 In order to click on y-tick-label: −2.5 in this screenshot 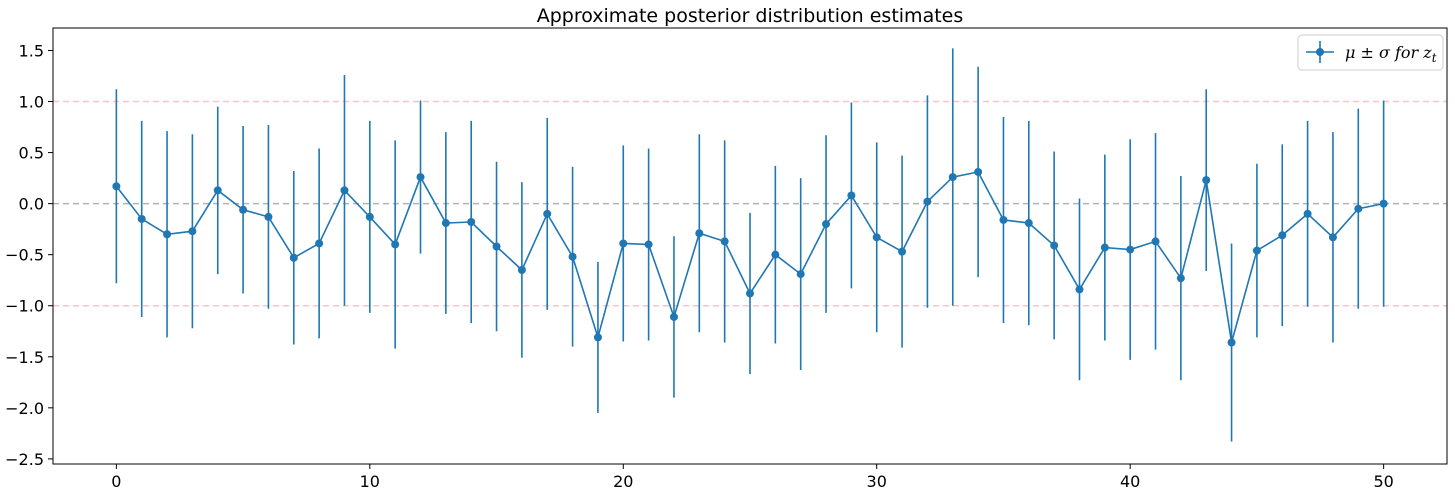, I will do `click(24, 459)`.